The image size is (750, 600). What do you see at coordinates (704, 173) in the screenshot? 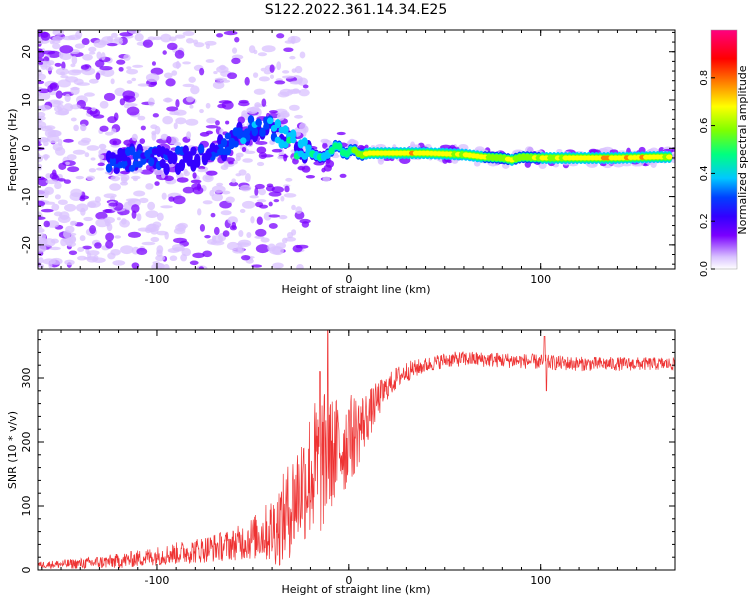
I see `colorbar-tick-label: 0.4` at bounding box center [704, 173].